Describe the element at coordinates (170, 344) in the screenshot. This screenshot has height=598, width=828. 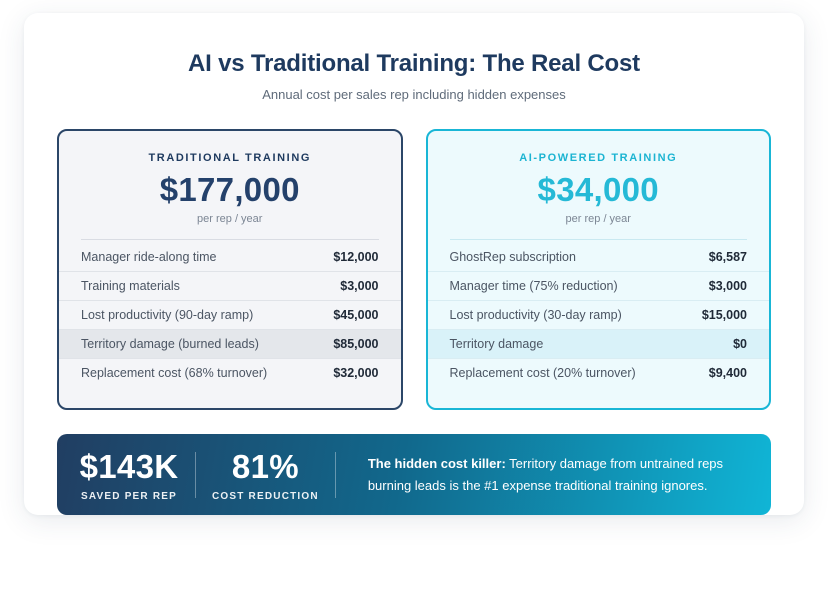
I see `row-label: Territory damage (burned leads)` at that location.